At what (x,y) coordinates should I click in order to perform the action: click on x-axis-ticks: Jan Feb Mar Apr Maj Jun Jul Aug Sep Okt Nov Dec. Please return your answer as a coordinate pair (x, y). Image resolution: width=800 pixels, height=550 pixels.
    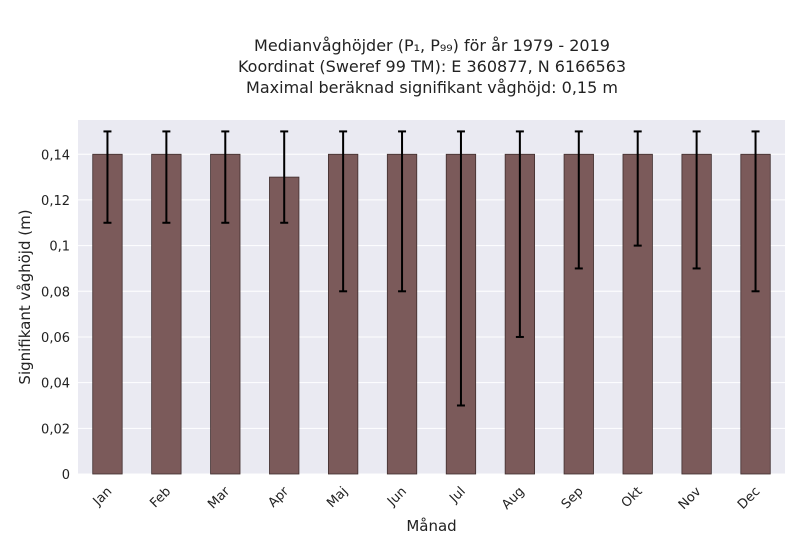
    Looking at the image, I should click on (427, 498).